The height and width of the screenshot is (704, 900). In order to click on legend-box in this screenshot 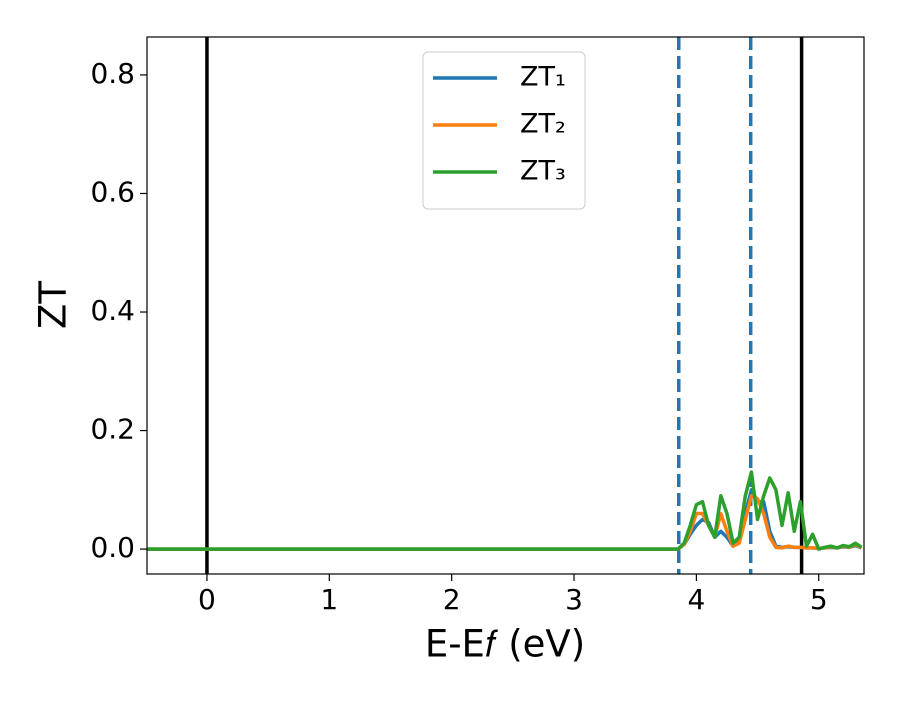, I will do `click(504, 130)`.